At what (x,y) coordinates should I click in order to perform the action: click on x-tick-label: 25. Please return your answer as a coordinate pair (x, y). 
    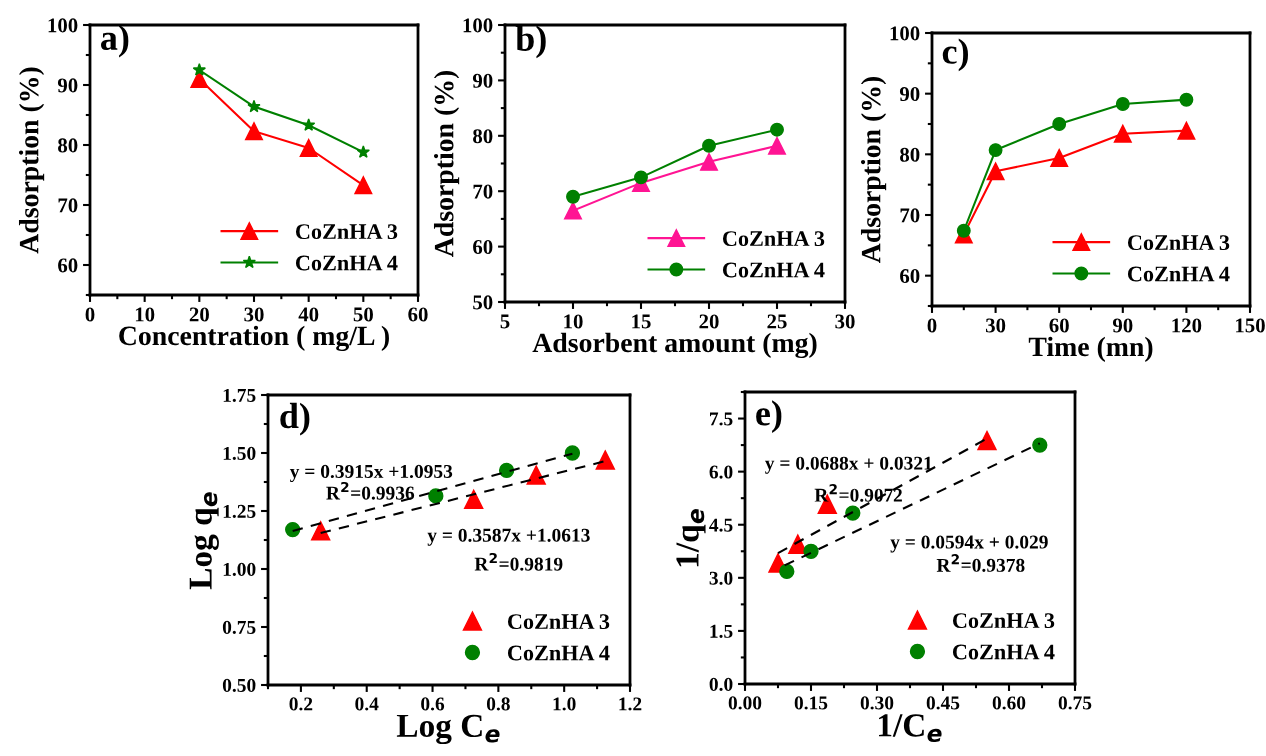
    Looking at the image, I should click on (777, 321).